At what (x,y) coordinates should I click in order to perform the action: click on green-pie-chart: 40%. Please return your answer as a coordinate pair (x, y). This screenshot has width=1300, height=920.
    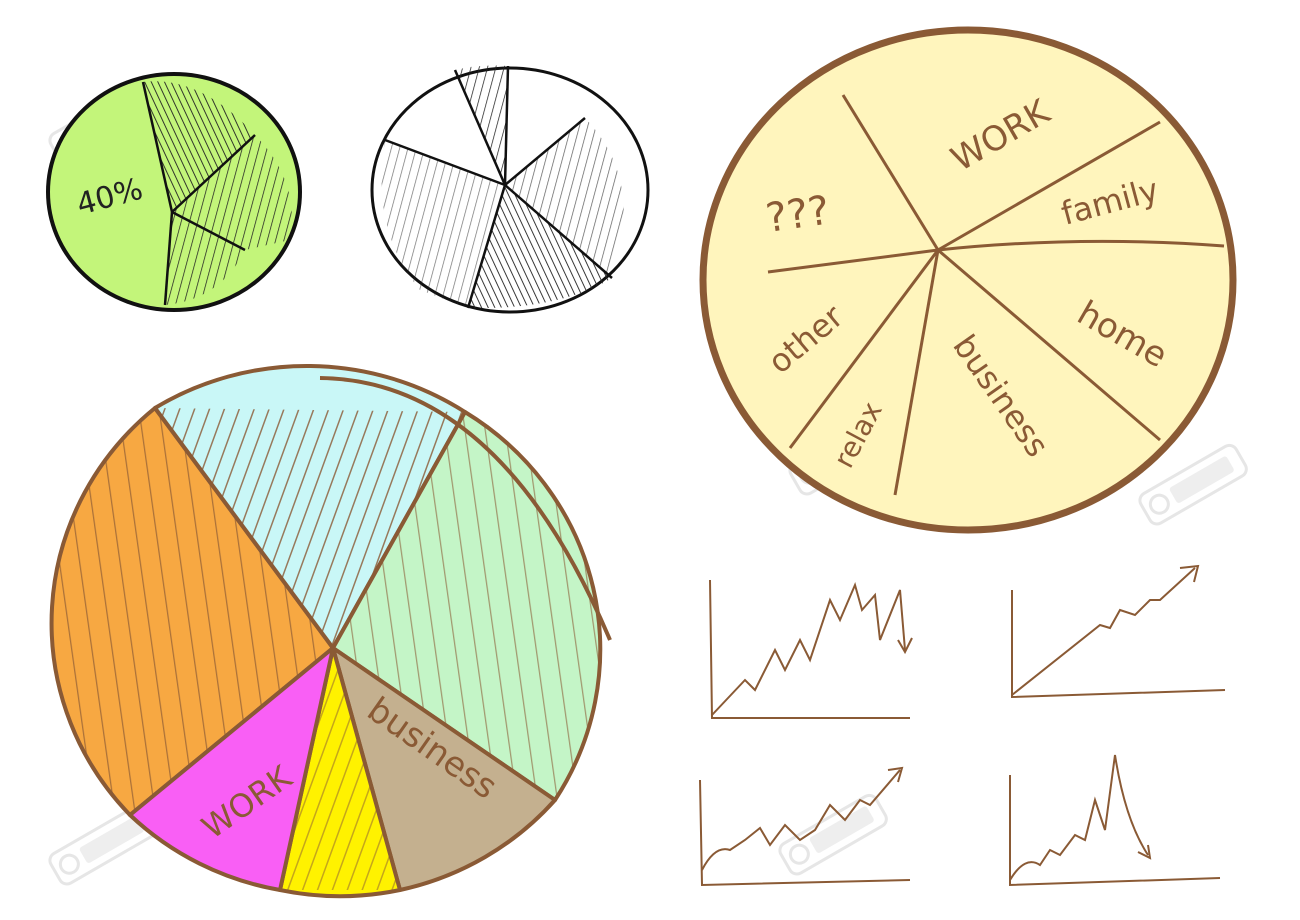
    Looking at the image, I should click on (174, 192).